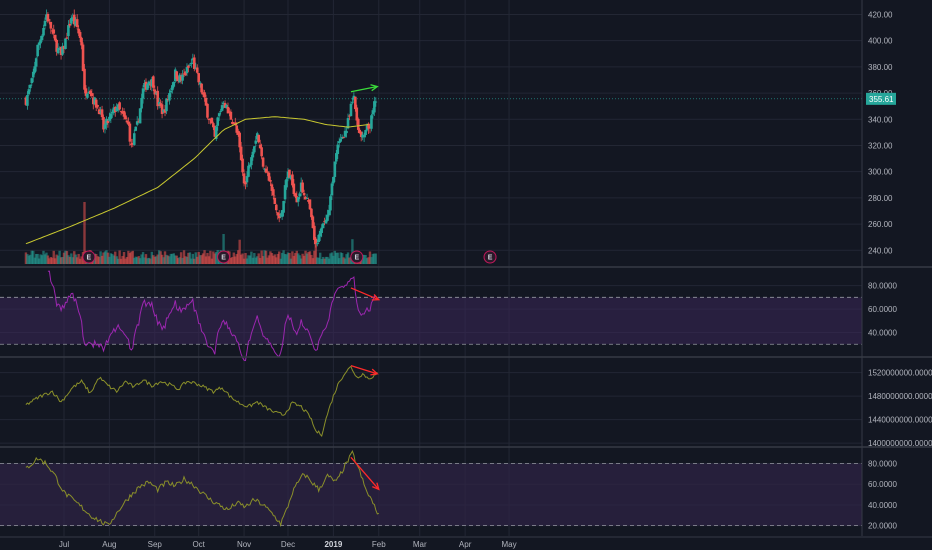 This screenshot has height=550, width=932. What do you see at coordinates (420, 544) in the screenshot?
I see `x-tick-label: Mar` at bounding box center [420, 544].